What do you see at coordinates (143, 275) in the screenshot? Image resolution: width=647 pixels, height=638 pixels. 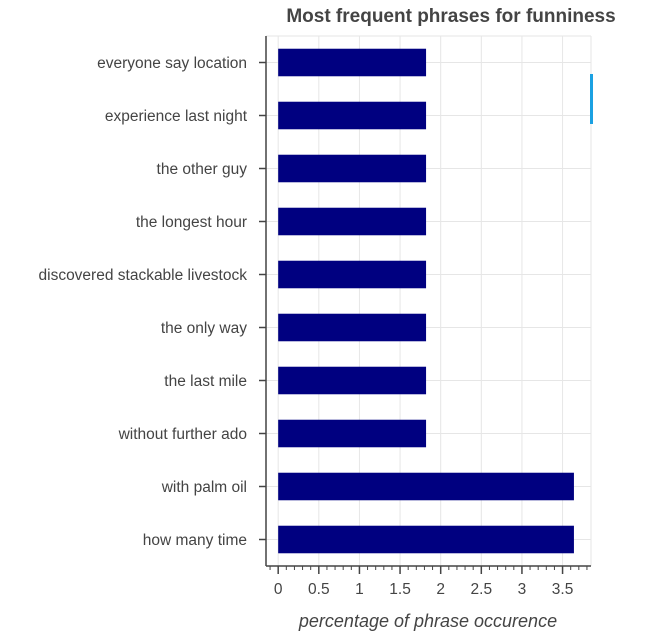 I see `category-label: discovered stackable livestock` at bounding box center [143, 275].